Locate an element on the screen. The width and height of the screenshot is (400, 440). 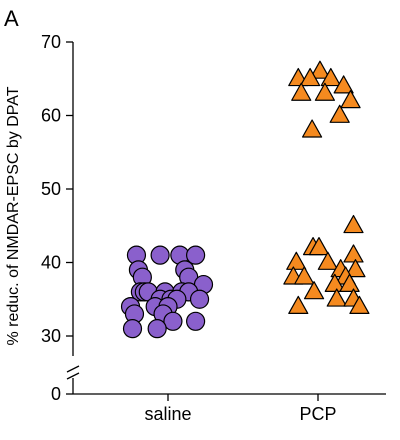
y-tick-label: 70 is located at coordinates (51, 42).